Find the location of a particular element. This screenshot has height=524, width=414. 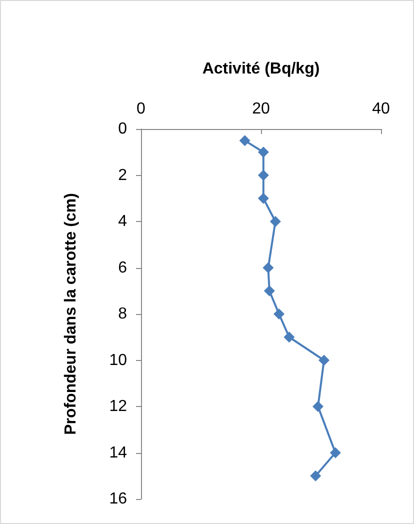

y-tick-label: 12 is located at coordinates (118, 406).